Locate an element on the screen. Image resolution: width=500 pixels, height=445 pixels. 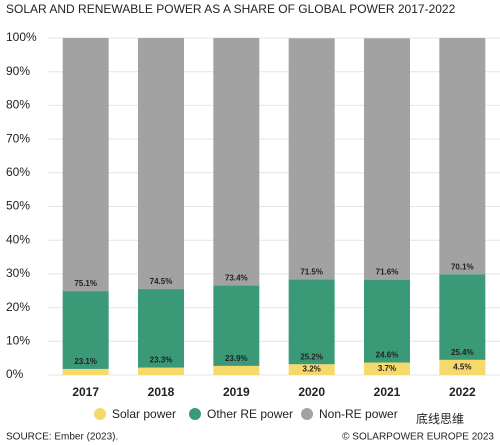
y-tick-label: 30% is located at coordinates (18, 273).